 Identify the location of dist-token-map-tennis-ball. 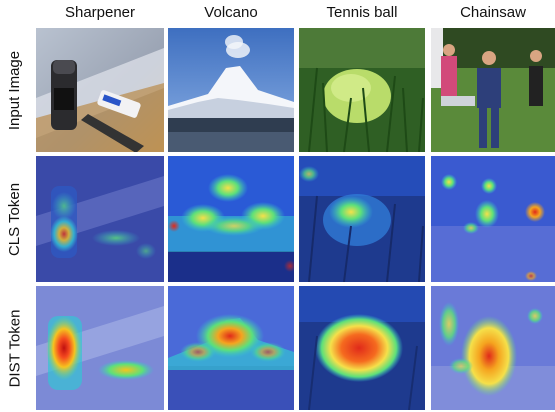
(362, 348).